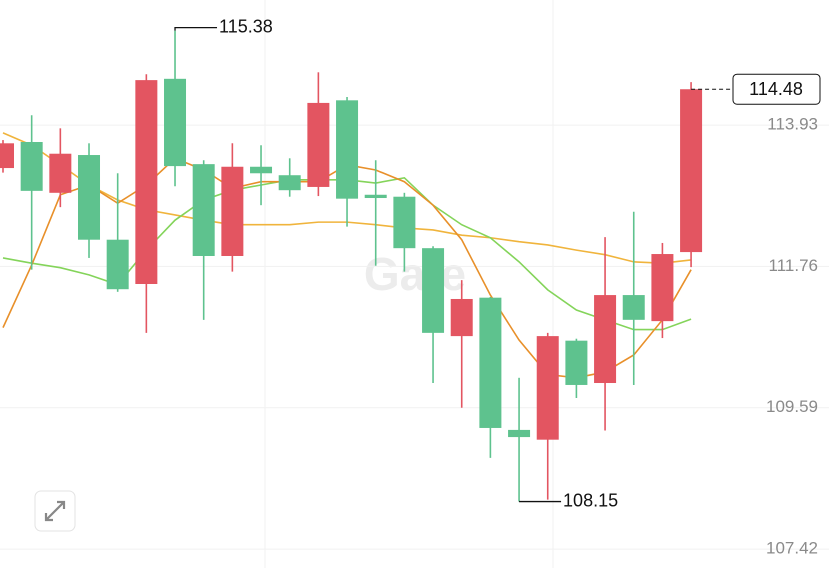 The height and width of the screenshot is (568, 829). What do you see at coordinates (55, 511) in the screenshot?
I see `expand-button` at bounding box center [55, 511].